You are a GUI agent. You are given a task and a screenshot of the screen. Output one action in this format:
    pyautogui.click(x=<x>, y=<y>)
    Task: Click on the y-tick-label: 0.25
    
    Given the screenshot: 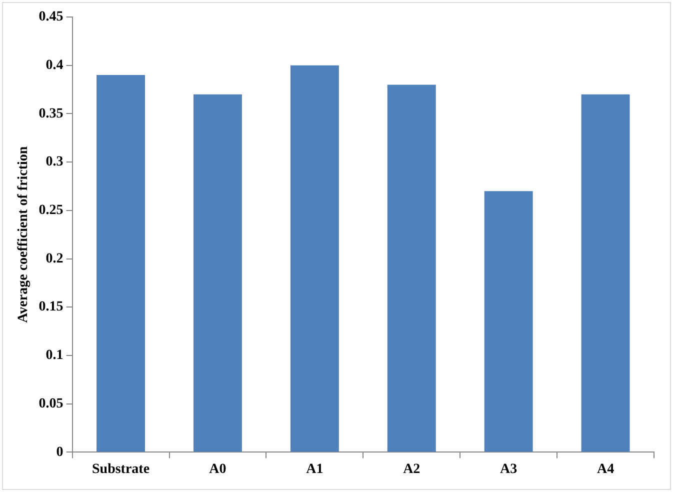 What is the action you would take?
    pyautogui.click(x=51, y=210)
    